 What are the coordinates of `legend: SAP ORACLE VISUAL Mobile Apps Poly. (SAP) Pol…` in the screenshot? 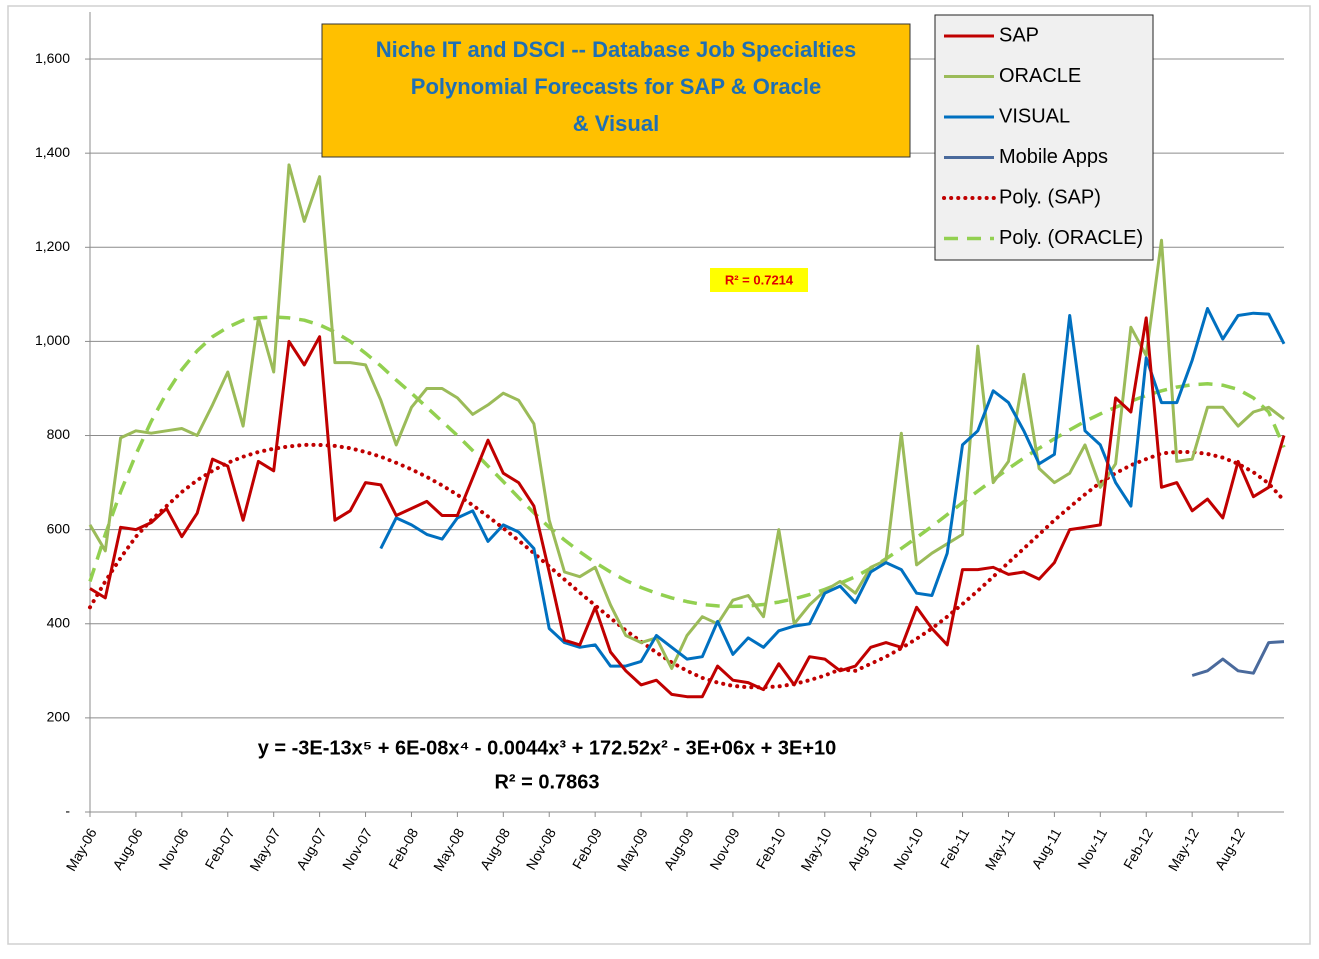 It's located at (1042, 136).